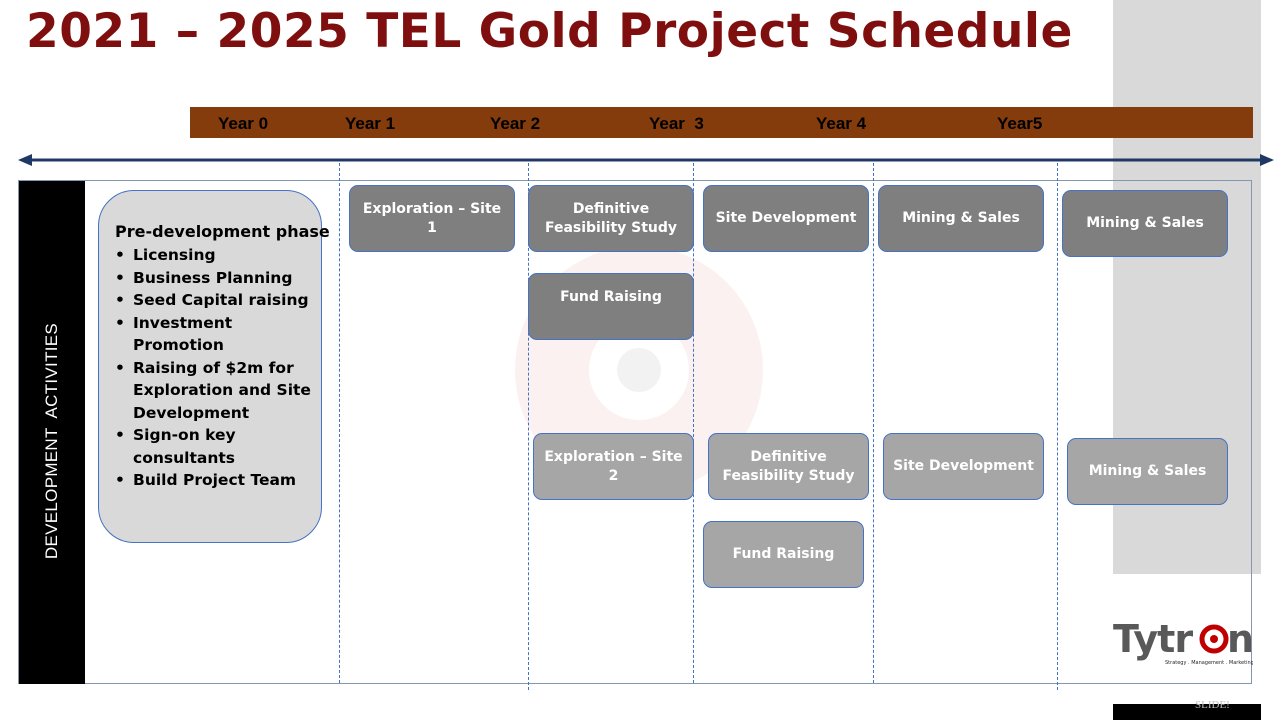 This screenshot has height=720, width=1280. Describe the element at coordinates (786, 218) in the screenshot. I see `site-development-site-1-box: Site Development` at that location.